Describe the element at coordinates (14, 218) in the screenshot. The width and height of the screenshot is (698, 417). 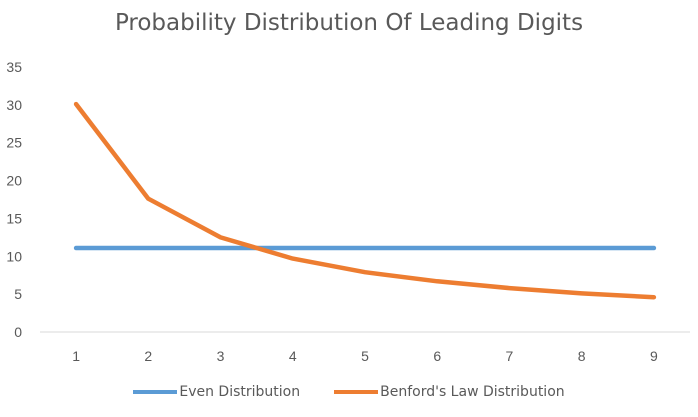
I see `y-tick-label: 15` at that location.